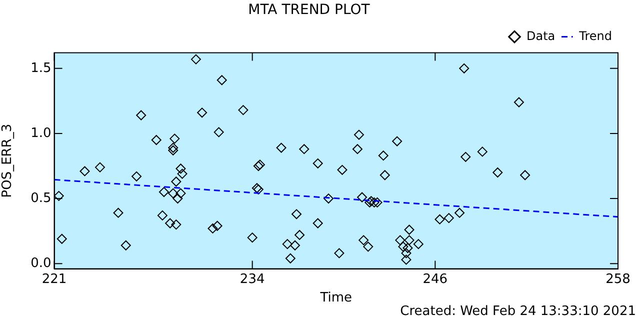  What do you see at coordinates (41, 263) in the screenshot?
I see `y-tick-label: 0.0` at bounding box center [41, 263].